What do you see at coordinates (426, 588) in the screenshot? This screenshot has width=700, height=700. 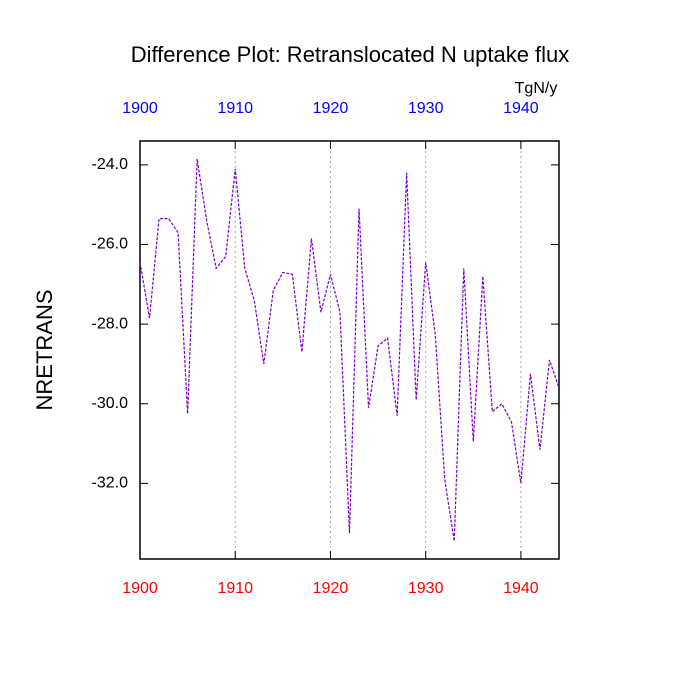 I see `x-tick-label: 1930` at bounding box center [426, 588].